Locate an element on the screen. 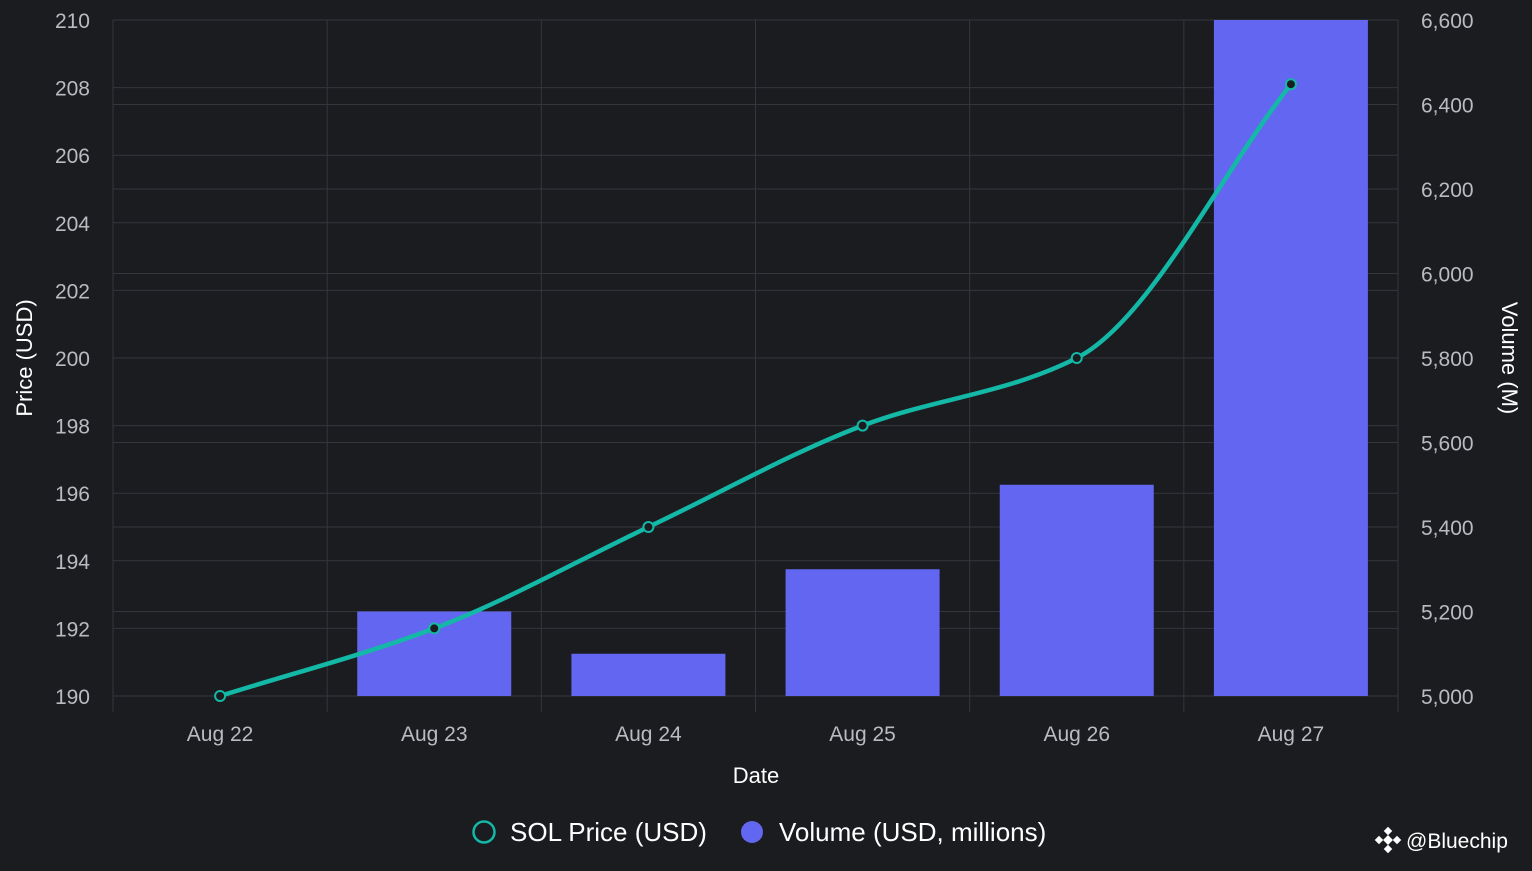 The width and height of the screenshot is (1532, 871). x-axis-title: Date is located at coordinates (756, 775).